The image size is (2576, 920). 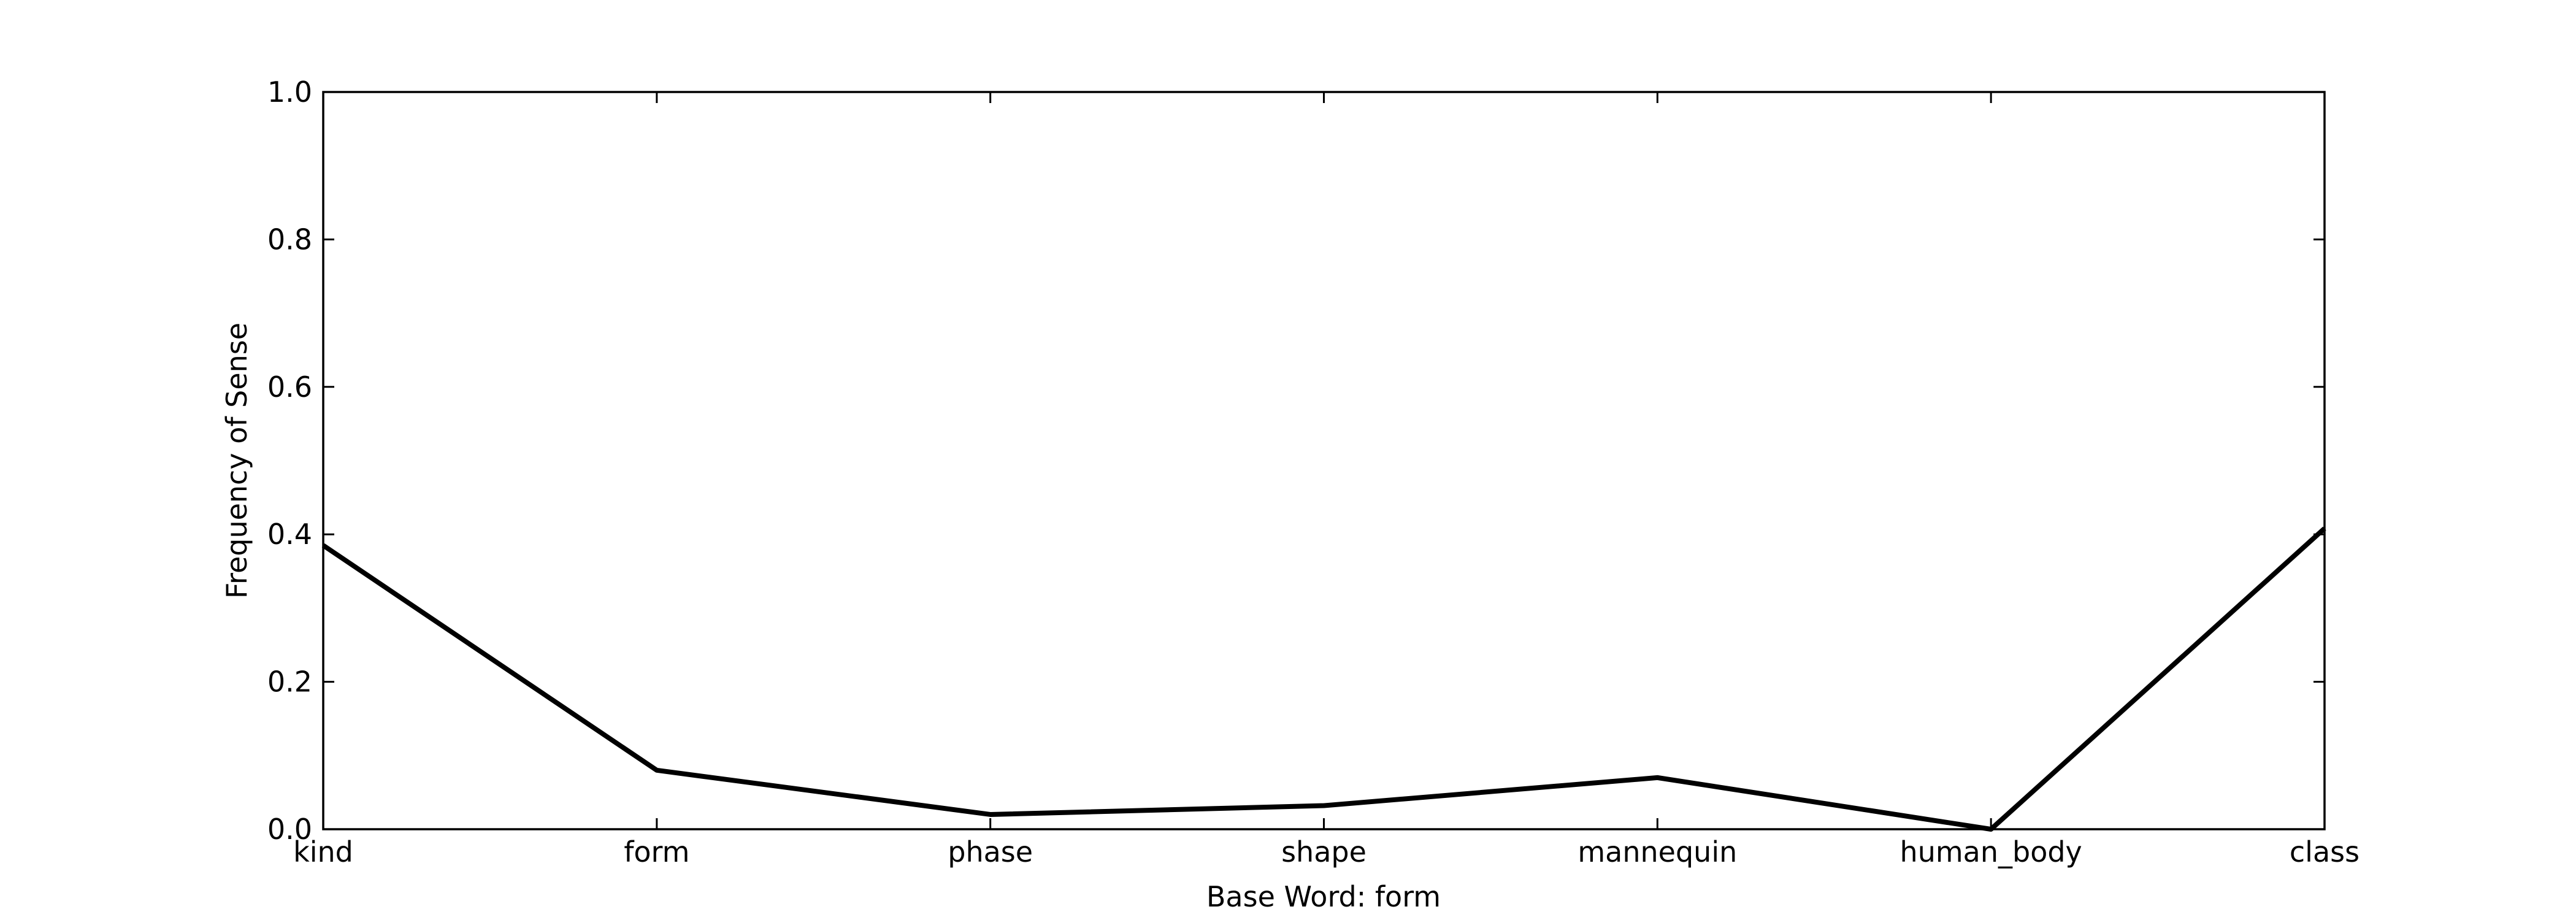 I want to click on x-tick-label: shape, so click(x=1324, y=851).